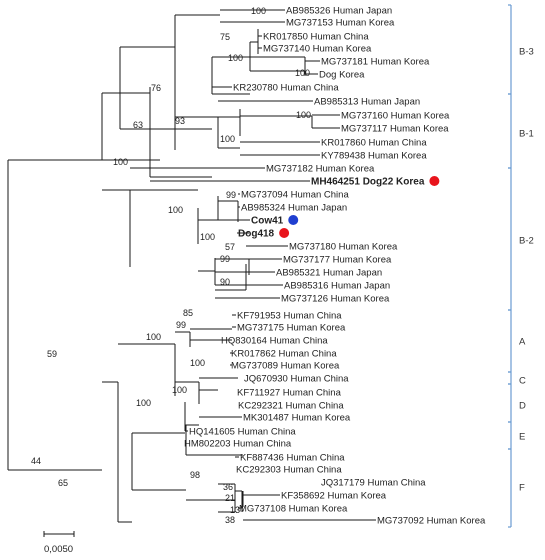  What do you see at coordinates (431, 521) in the screenshot?
I see `leaf-label: MG737092 Human Korea` at bounding box center [431, 521].